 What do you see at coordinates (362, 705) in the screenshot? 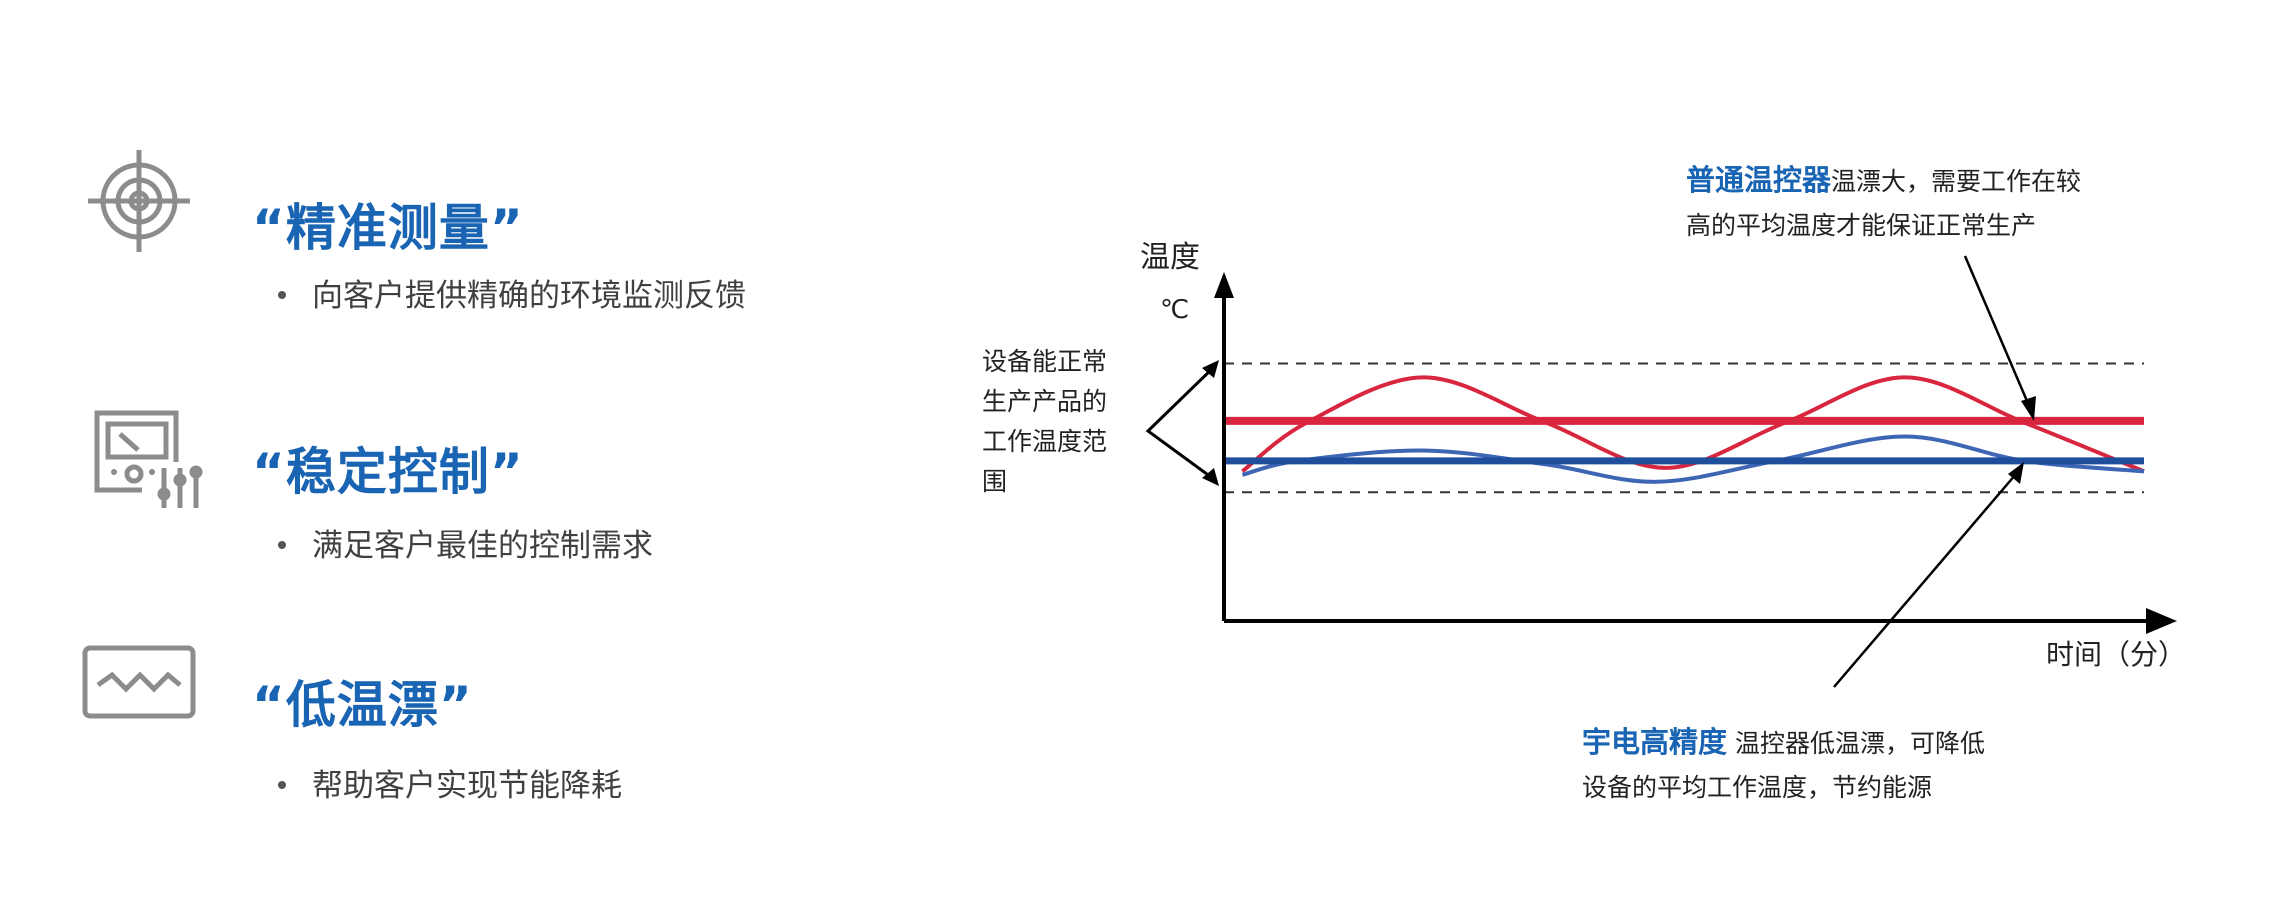
I see `feature-title-low-drift: “低温漂”` at bounding box center [362, 705].